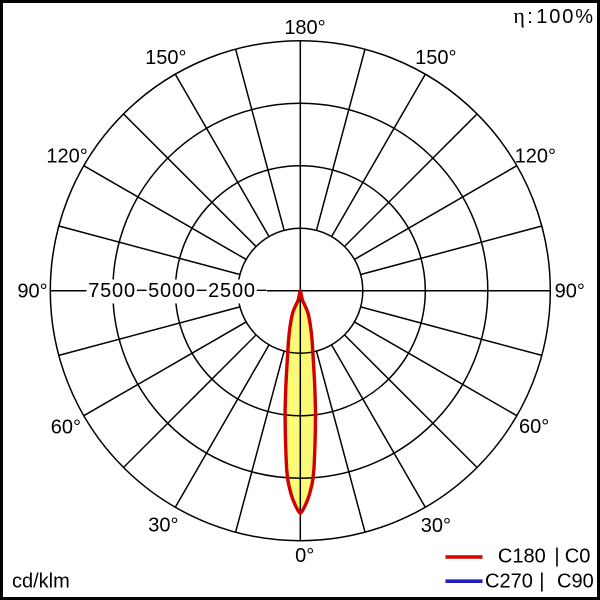 The image size is (600, 600). What do you see at coordinates (178, 291) in the screenshot?
I see `svg-text: 5000−` at bounding box center [178, 291].